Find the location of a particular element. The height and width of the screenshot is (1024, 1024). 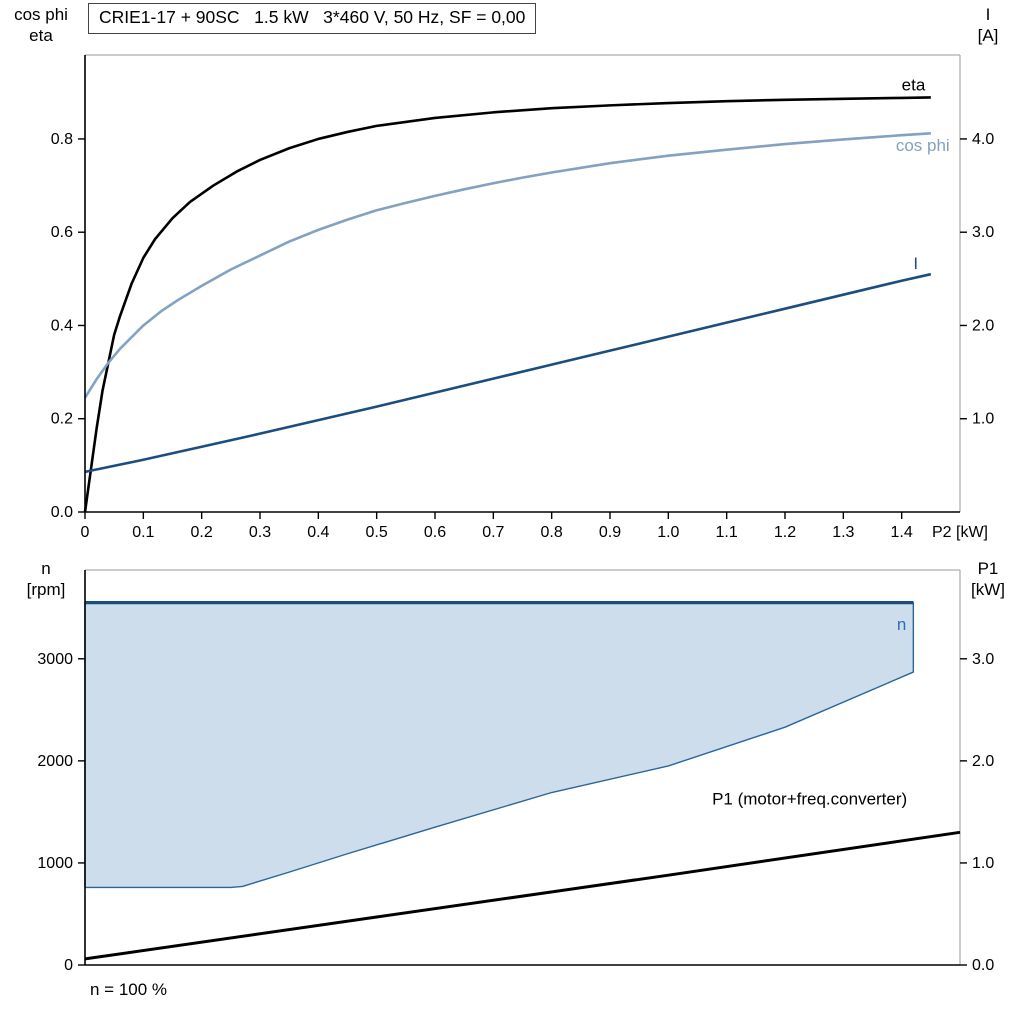

curve-label-i: I is located at coordinates (915, 263).